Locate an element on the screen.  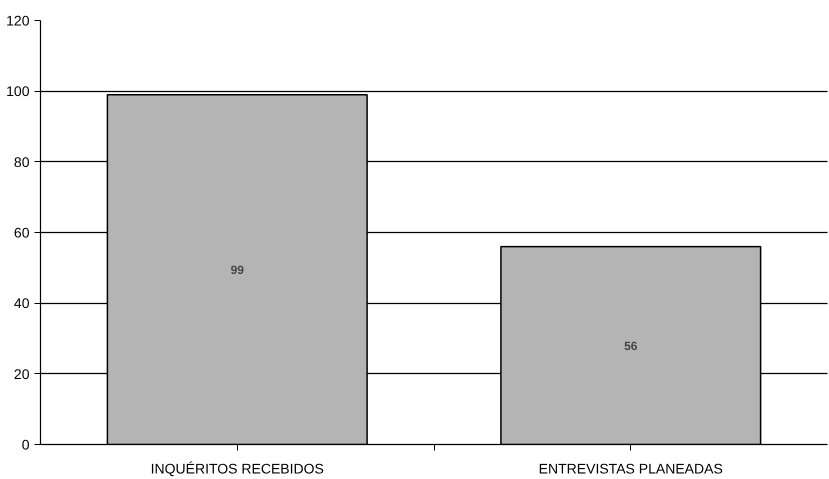
y-tick-label: 60 is located at coordinates (22, 232).